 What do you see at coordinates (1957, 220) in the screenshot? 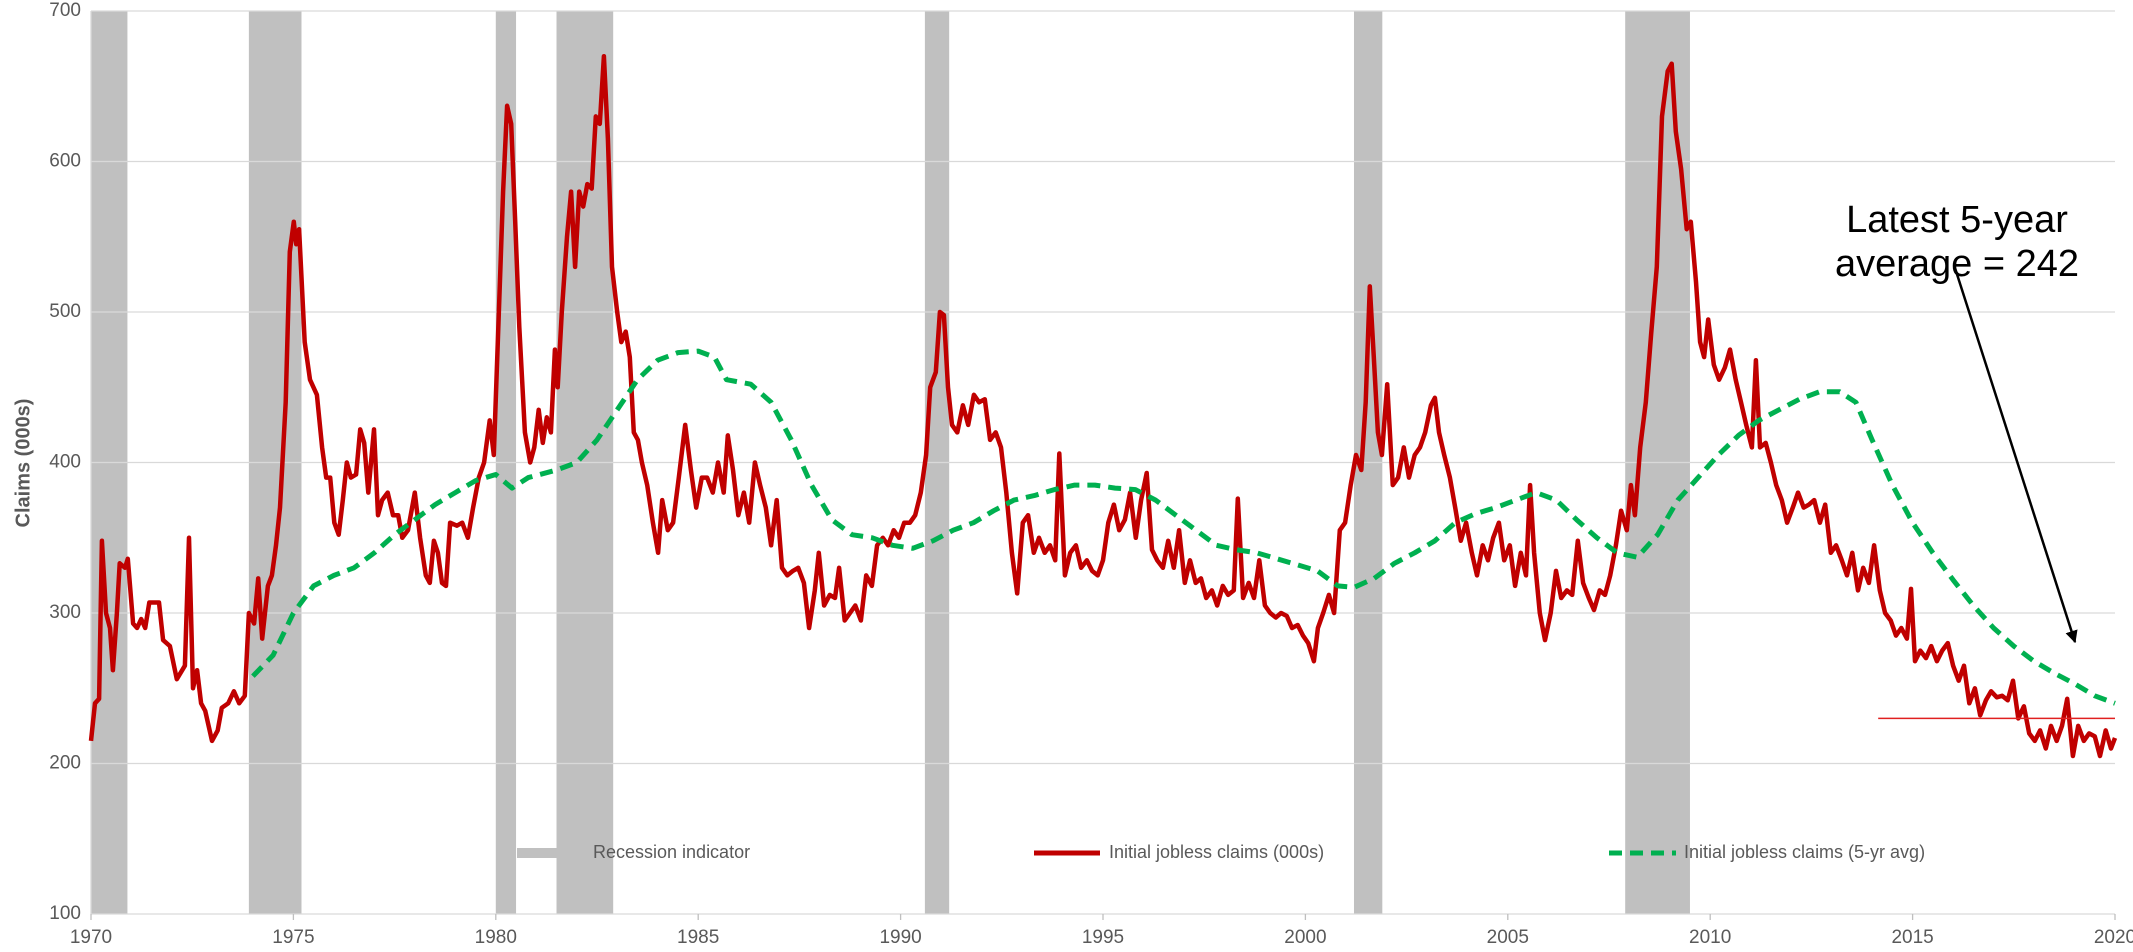
I see `annotation-text: Latest 5-year` at bounding box center [1957, 220].